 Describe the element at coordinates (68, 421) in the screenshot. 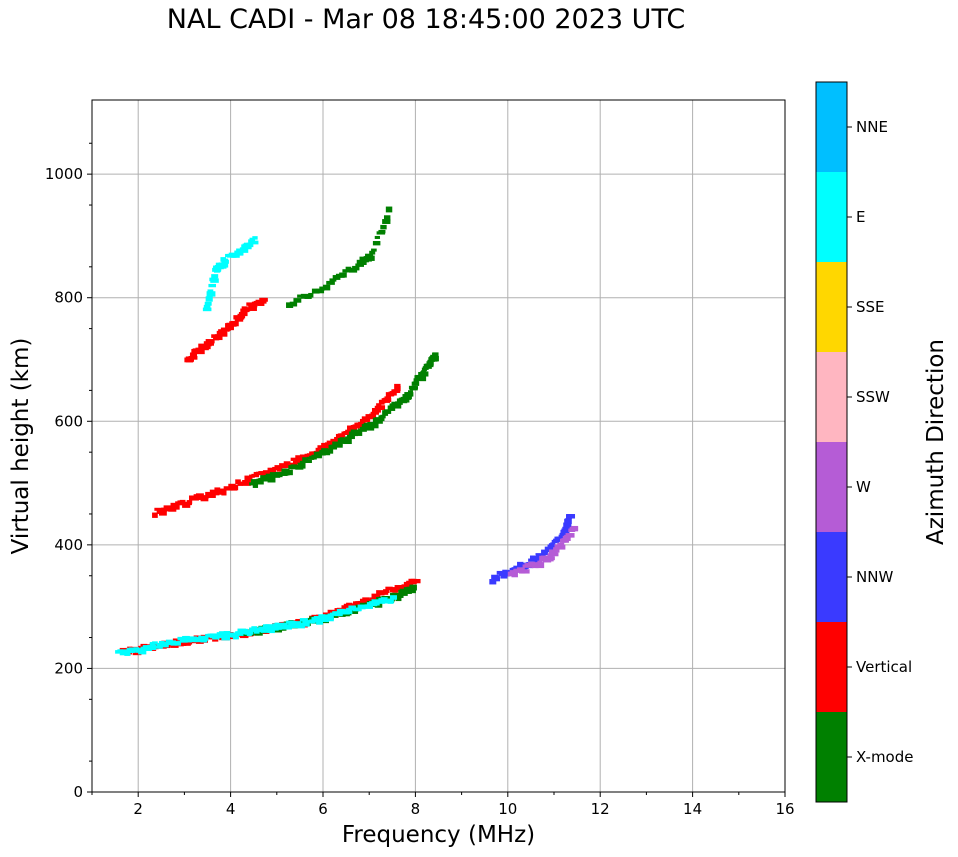

I see `y-tick-label: 600` at that location.